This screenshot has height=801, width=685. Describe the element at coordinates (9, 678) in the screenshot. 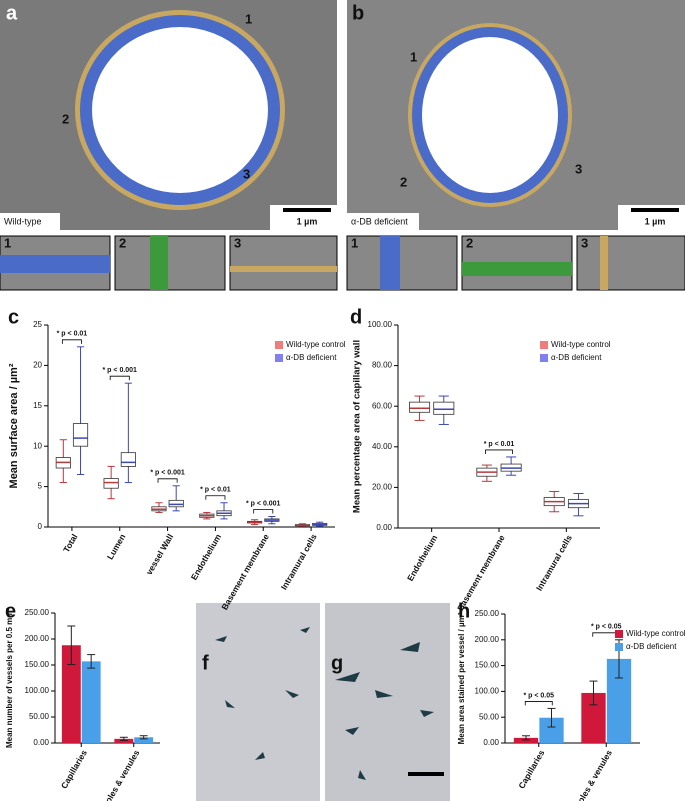

I see `y-axis-label: Mean number of vessels per 0.5 mm²` at that location.